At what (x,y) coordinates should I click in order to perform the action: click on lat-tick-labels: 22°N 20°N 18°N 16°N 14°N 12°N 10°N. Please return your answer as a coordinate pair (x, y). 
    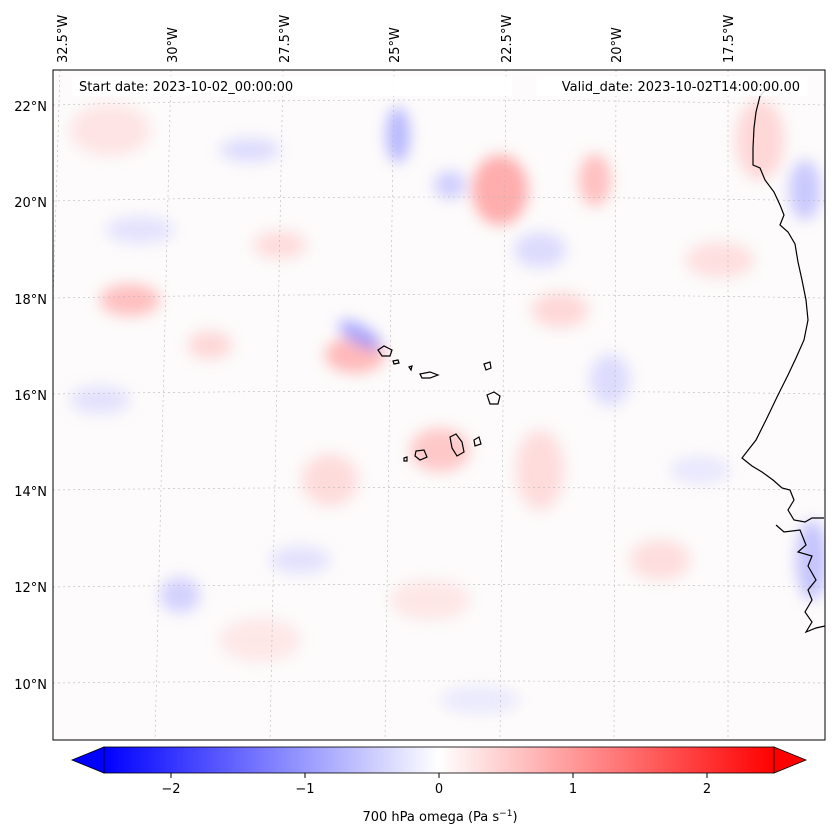
    Looking at the image, I should click on (30, 396).